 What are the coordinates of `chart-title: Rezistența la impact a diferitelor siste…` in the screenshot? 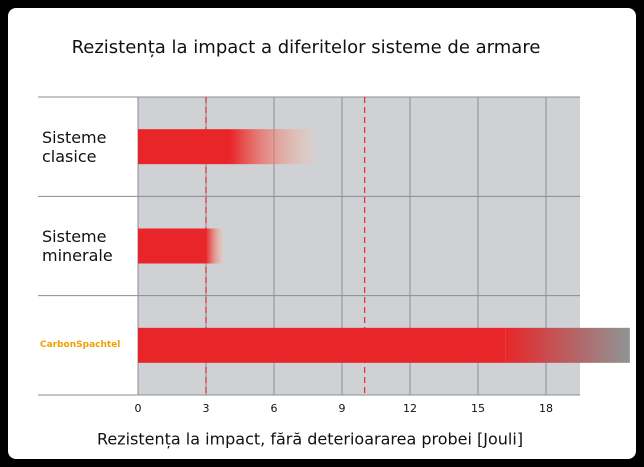 It's located at (306, 47).